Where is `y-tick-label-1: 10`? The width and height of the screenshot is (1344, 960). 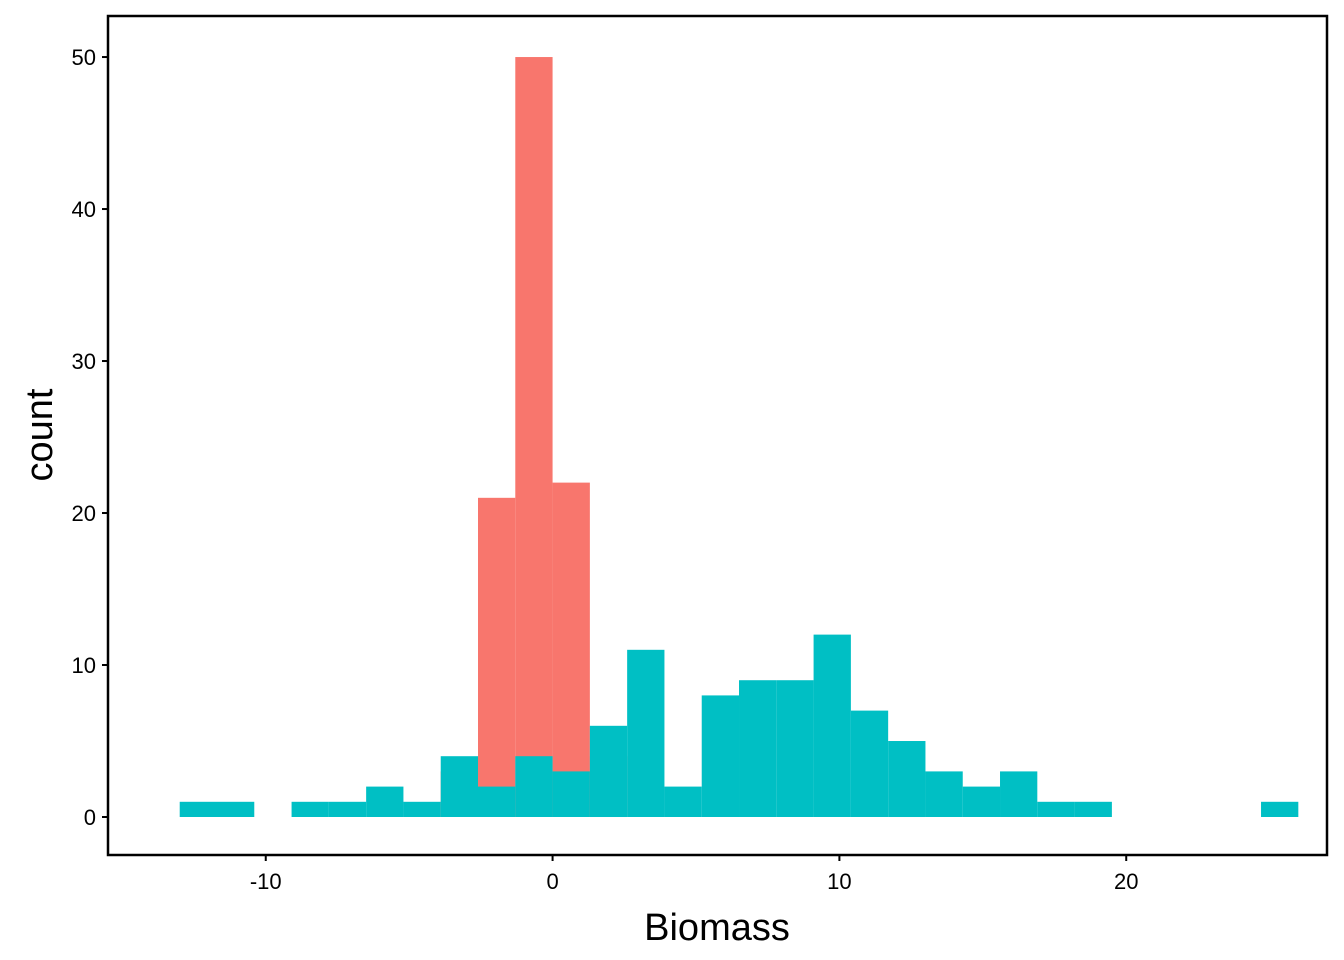
y-tick-label-1: 10 is located at coordinates (84, 665).